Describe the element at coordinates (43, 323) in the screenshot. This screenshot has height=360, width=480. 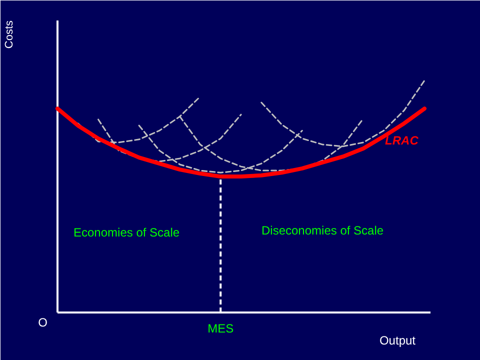
I see `text: O` at that location.